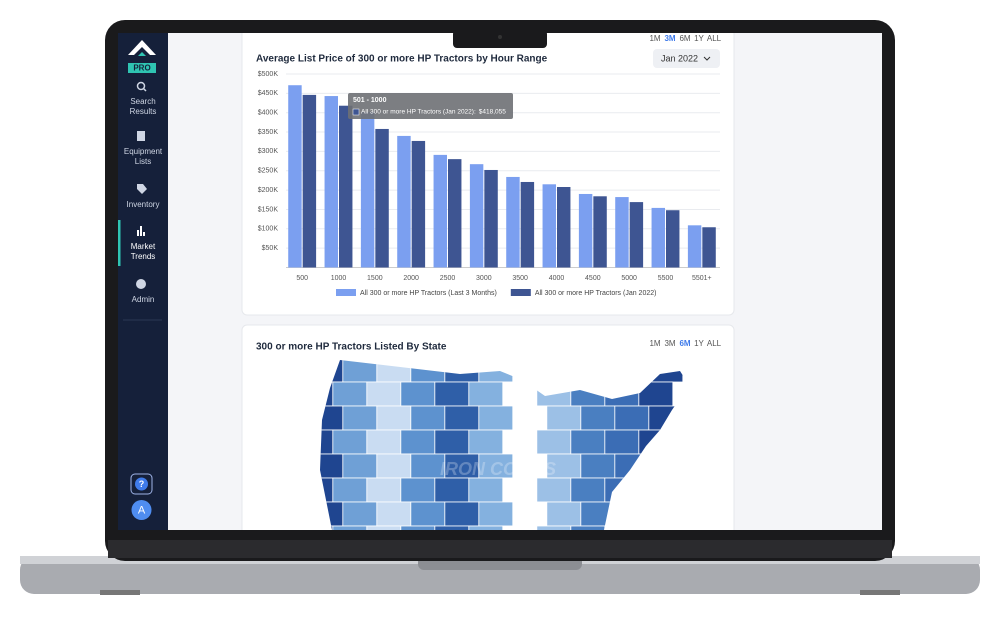 The image size is (1000, 619). What do you see at coordinates (351, 347) in the screenshot?
I see `map-title: 300 or more HP Tractors Listed By State` at bounding box center [351, 347].